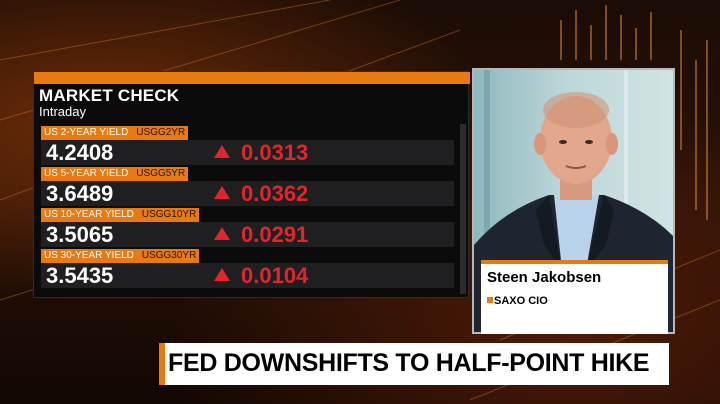 The width and height of the screenshot is (720, 404). I want to click on yield-label: US 5-YEAR YIELD USGG5YR, so click(115, 174).